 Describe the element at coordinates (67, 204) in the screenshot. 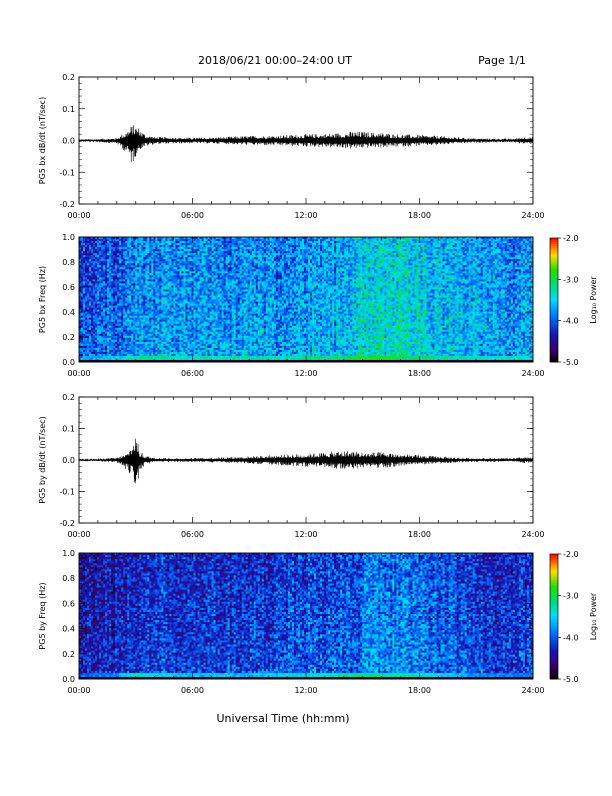

I see `y-tick-label: -0.2` at that location.